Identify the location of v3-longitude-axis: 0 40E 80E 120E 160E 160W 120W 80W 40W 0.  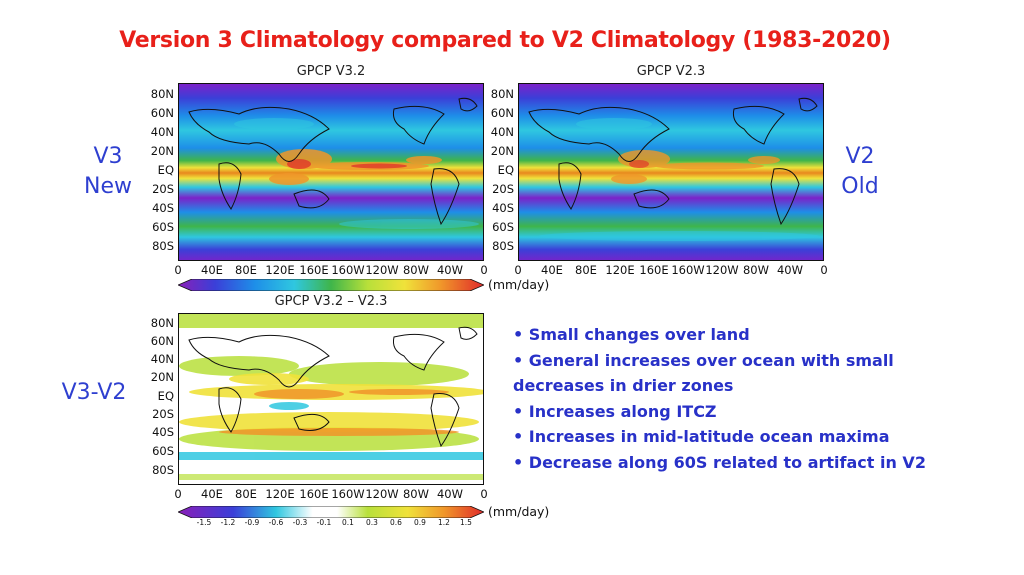
(330, 271).